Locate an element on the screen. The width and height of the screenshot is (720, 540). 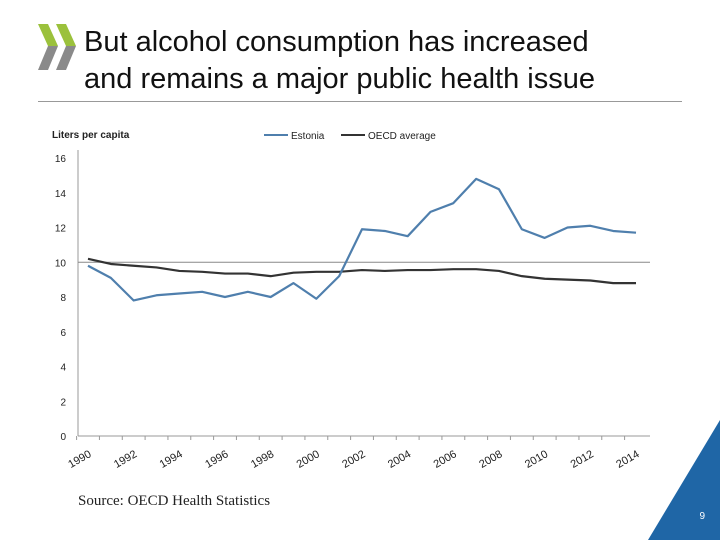
x-tick-label: 1996 is located at coordinates (216, 459).